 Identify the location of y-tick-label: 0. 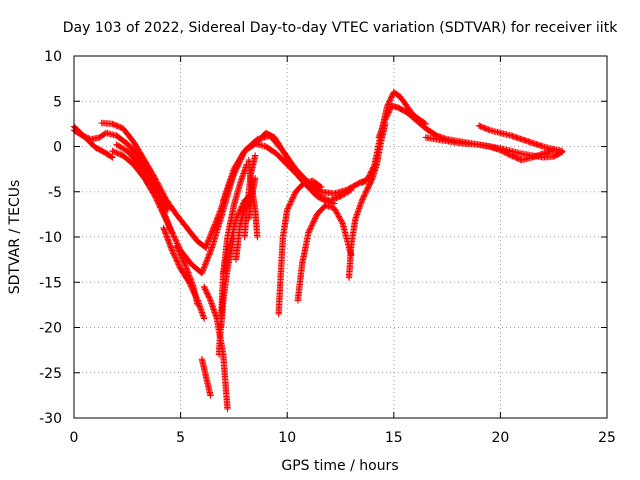
(57, 148).